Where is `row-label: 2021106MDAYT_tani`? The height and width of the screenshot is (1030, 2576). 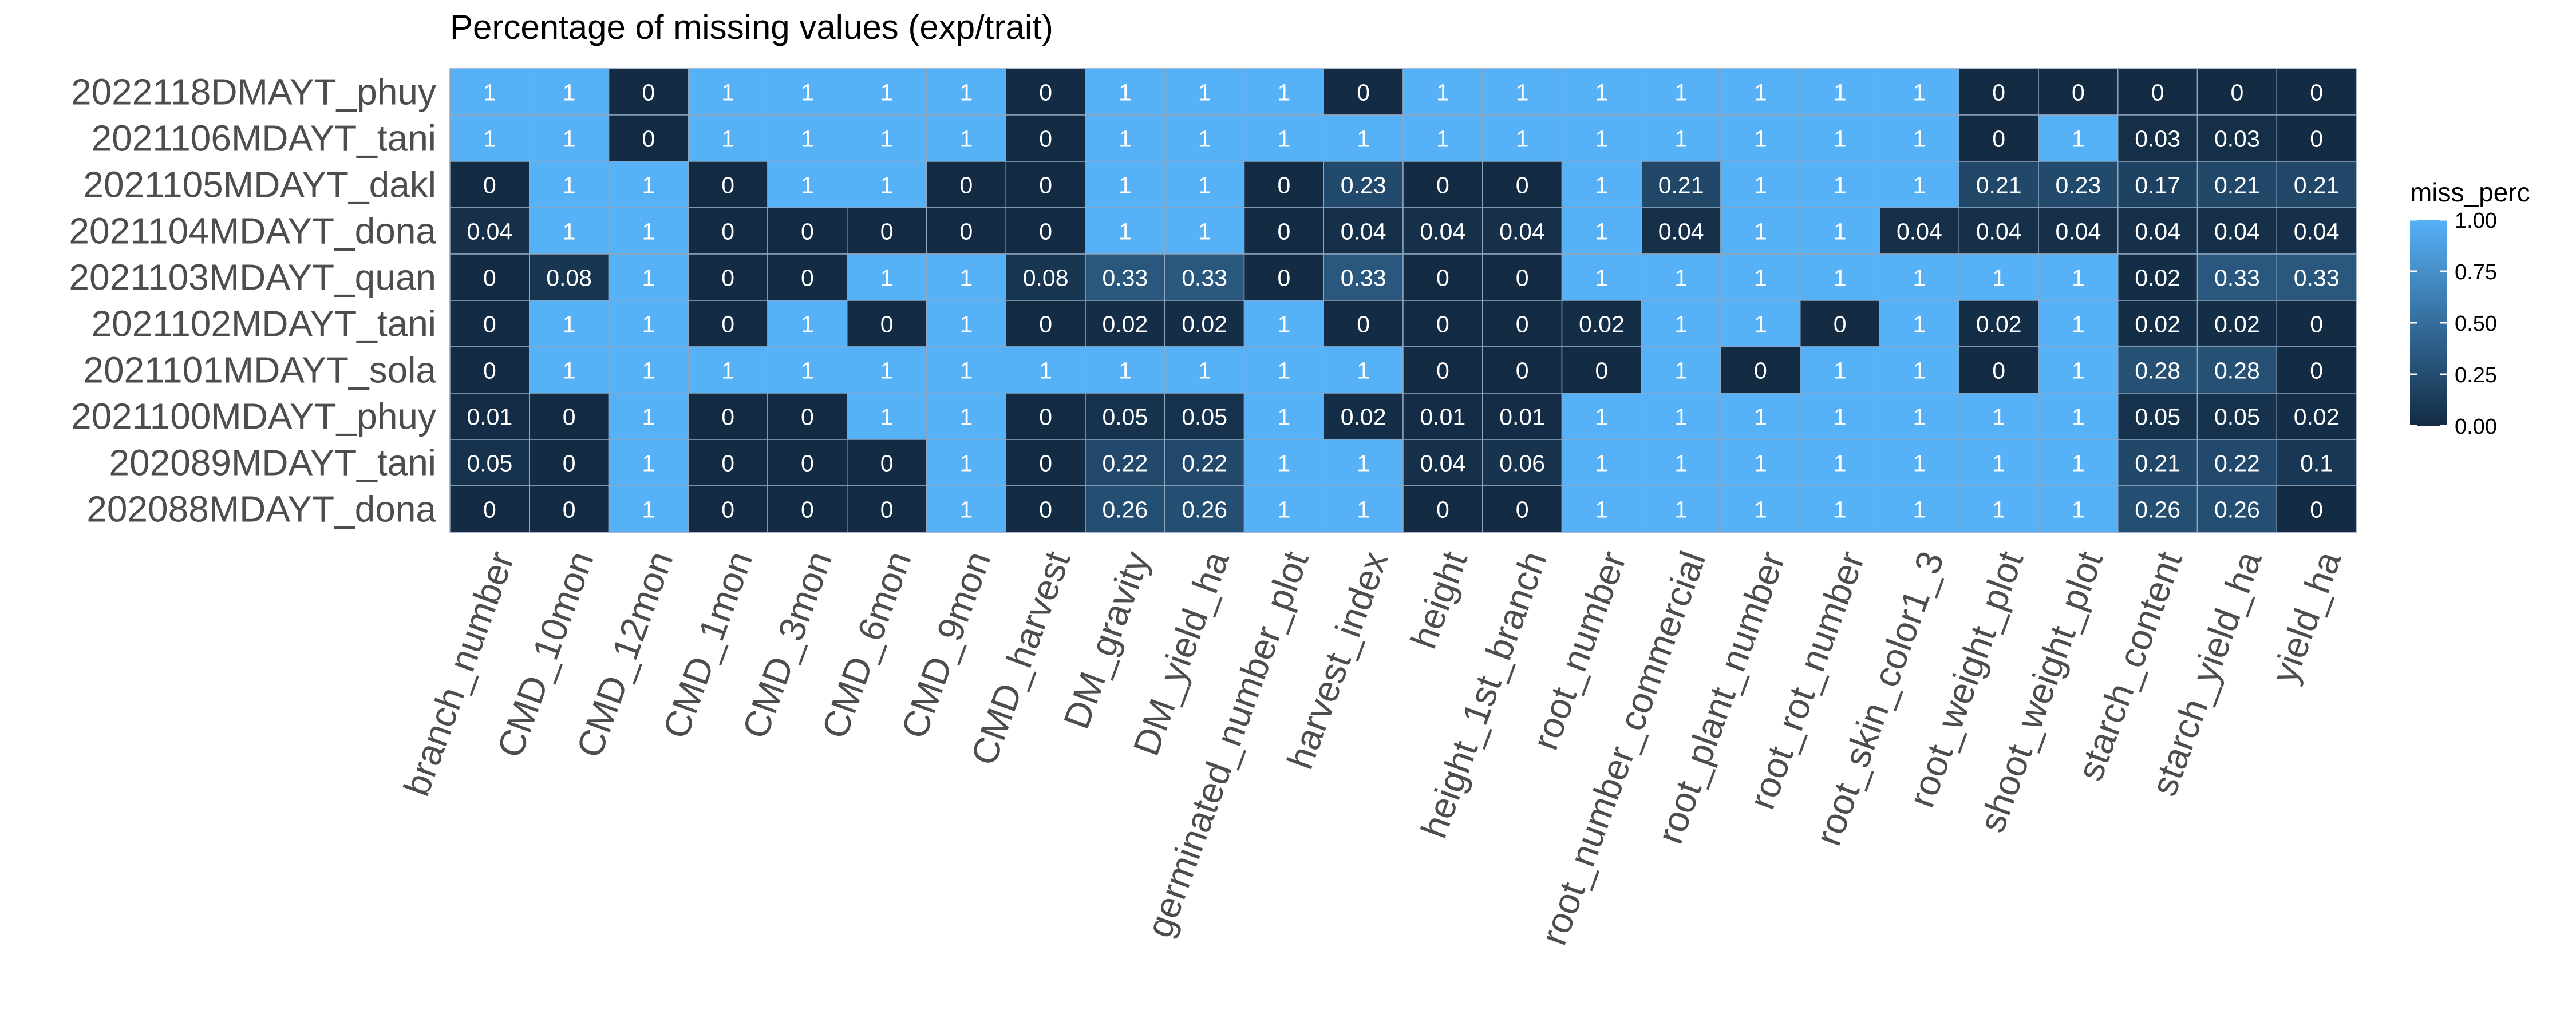
row-label: 2021106MDAYT_tani is located at coordinates (264, 138).